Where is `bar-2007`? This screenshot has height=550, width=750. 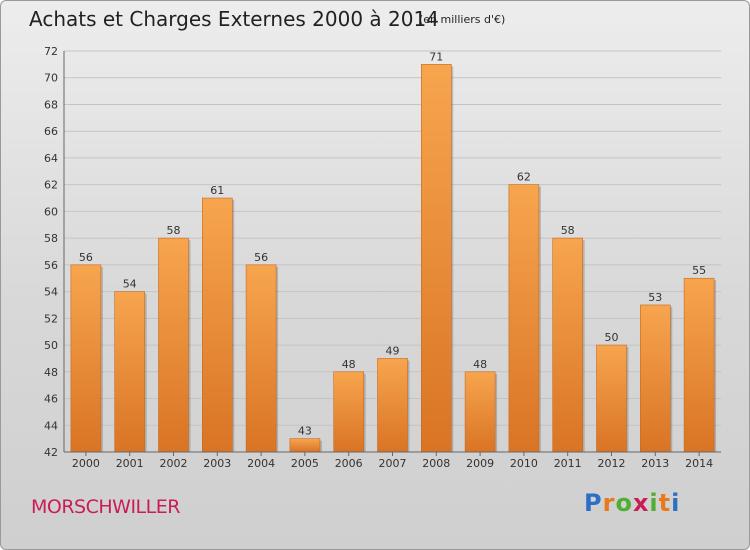
bar-2007 is located at coordinates (392, 405).